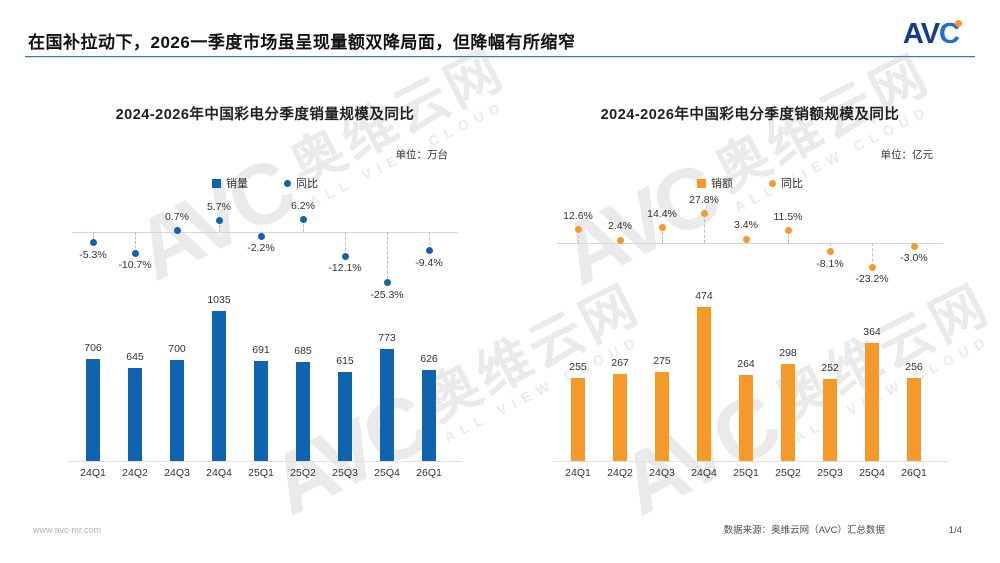 This screenshot has height=563, width=1000. What do you see at coordinates (955, 530) in the screenshot?
I see `footer-page-number: 1/4` at bounding box center [955, 530].